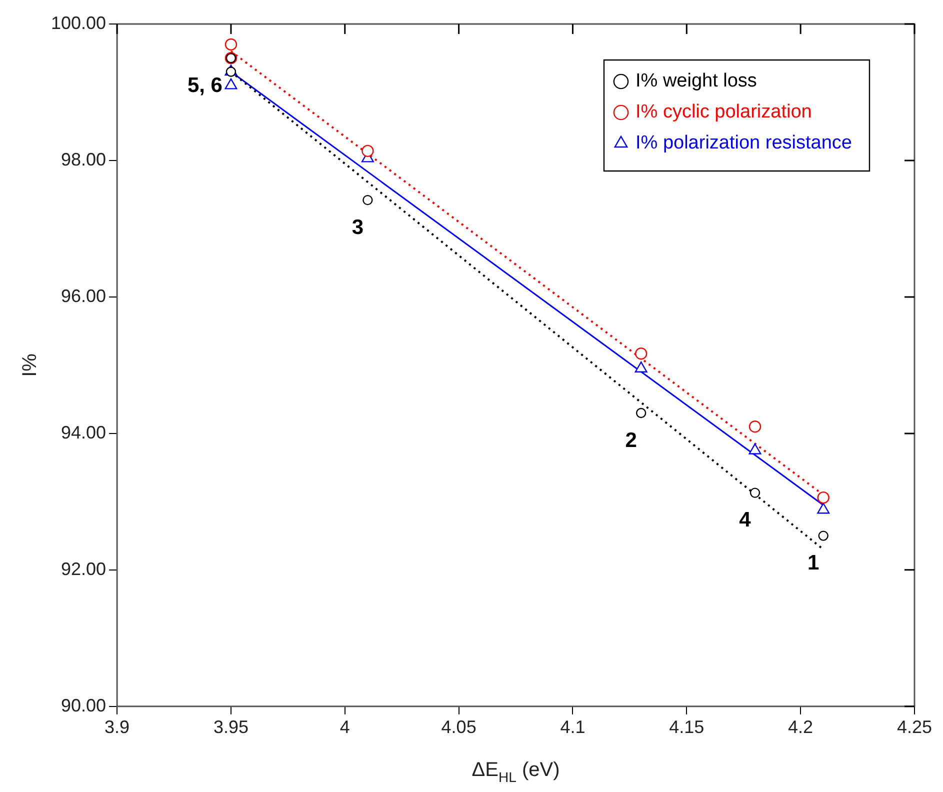 The width and height of the screenshot is (943, 792). Describe the element at coordinates (117, 727) in the screenshot. I see `x-tick-label: 3.9` at that location.